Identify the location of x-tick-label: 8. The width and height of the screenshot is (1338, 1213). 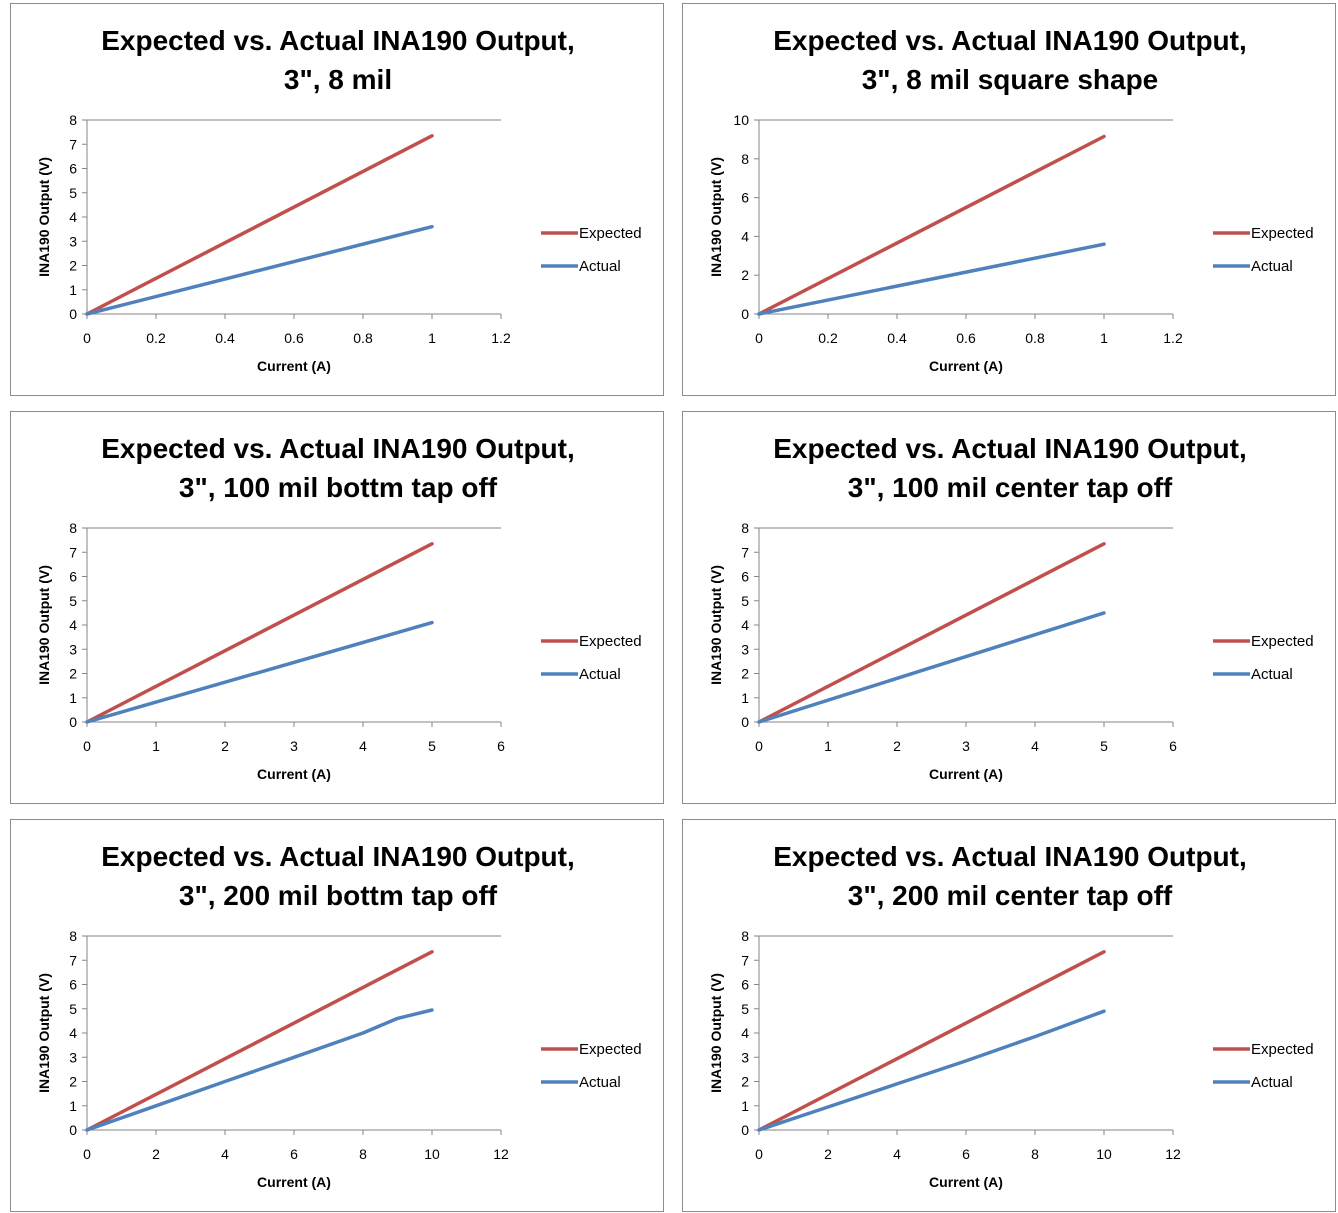
(363, 1154).